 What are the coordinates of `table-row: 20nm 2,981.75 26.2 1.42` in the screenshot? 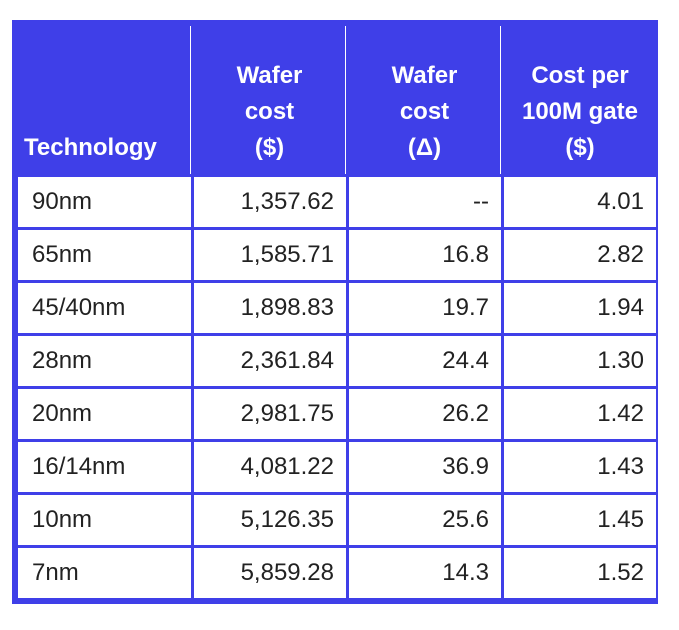 It's located at (337, 414).